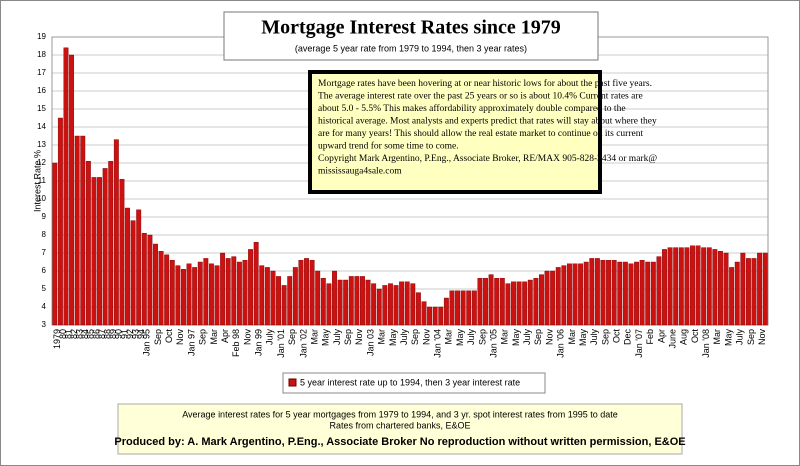 This screenshot has width=800, height=466. I want to click on y-axis-label: Interest Rate %, so click(37, 181).